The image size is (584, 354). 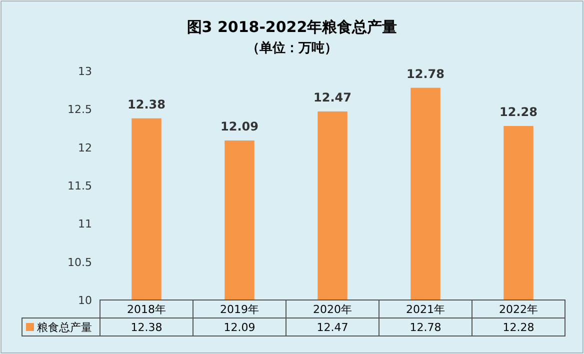 What do you see at coordinates (80, 109) in the screenshot?
I see `y-tick-label: 12.5` at bounding box center [80, 109].